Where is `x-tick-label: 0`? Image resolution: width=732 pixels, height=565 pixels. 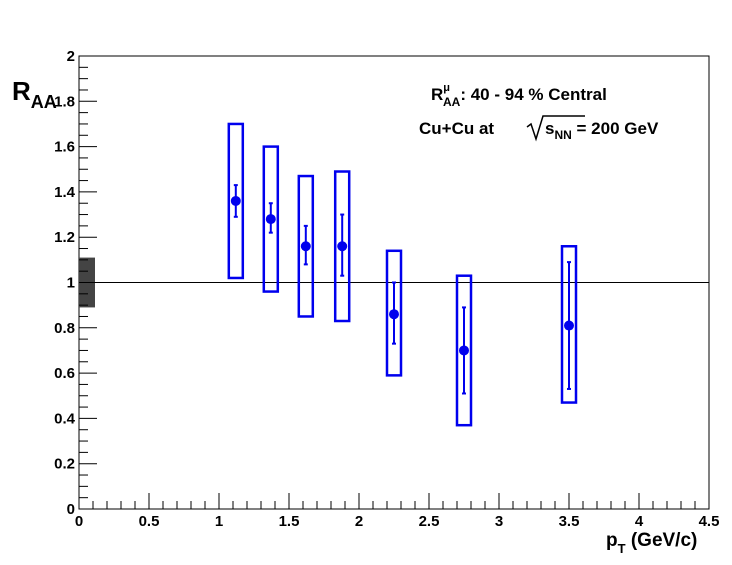
x-tick-label: 0 is located at coordinates (79, 521).